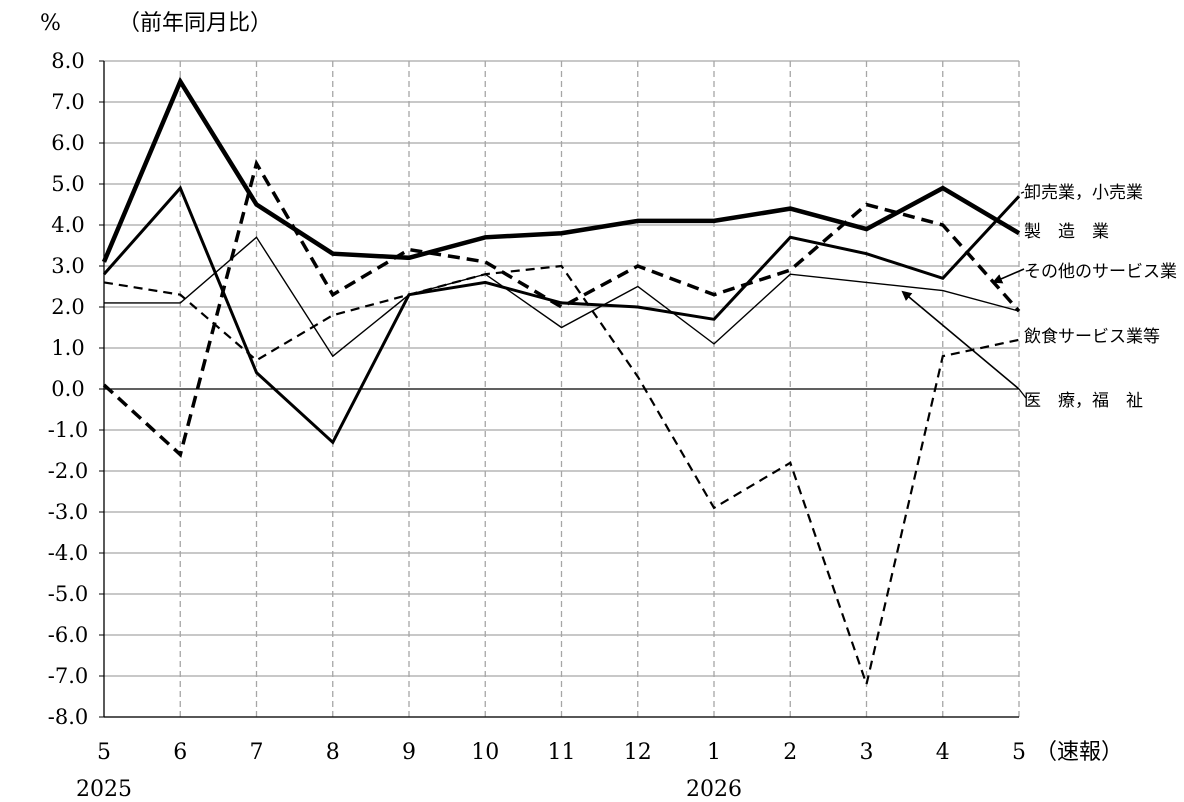 The height and width of the screenshot is (802, 1184). I want to click on x-tick-label: 8, so click(333, 752).